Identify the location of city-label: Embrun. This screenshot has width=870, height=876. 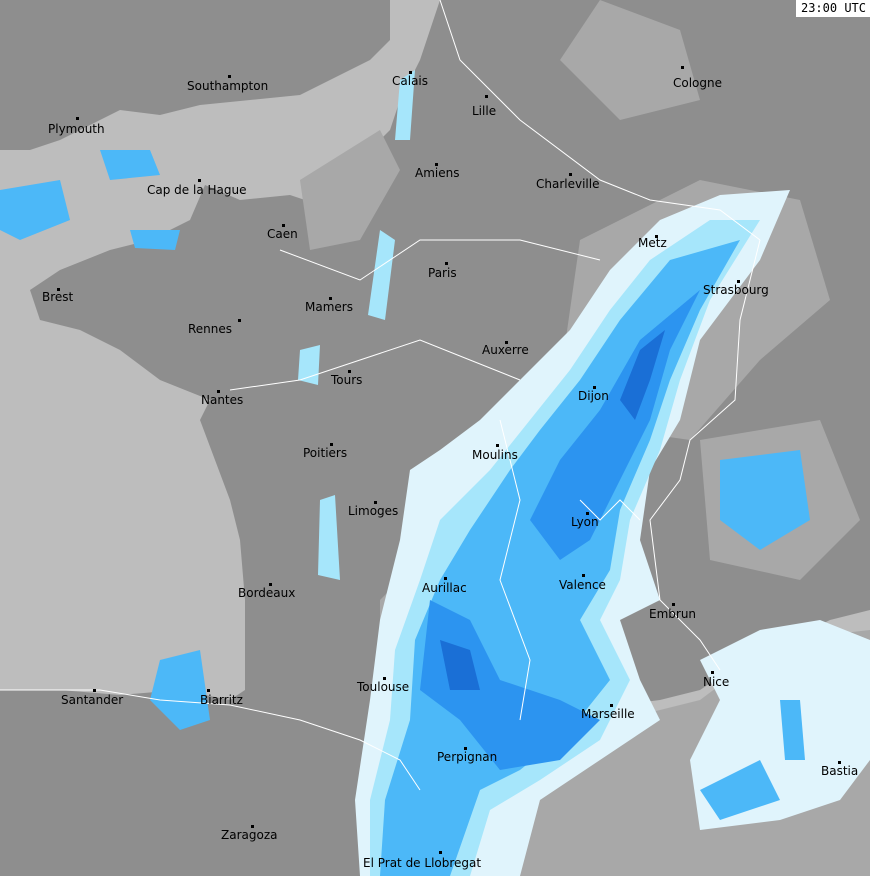
(673, 614).